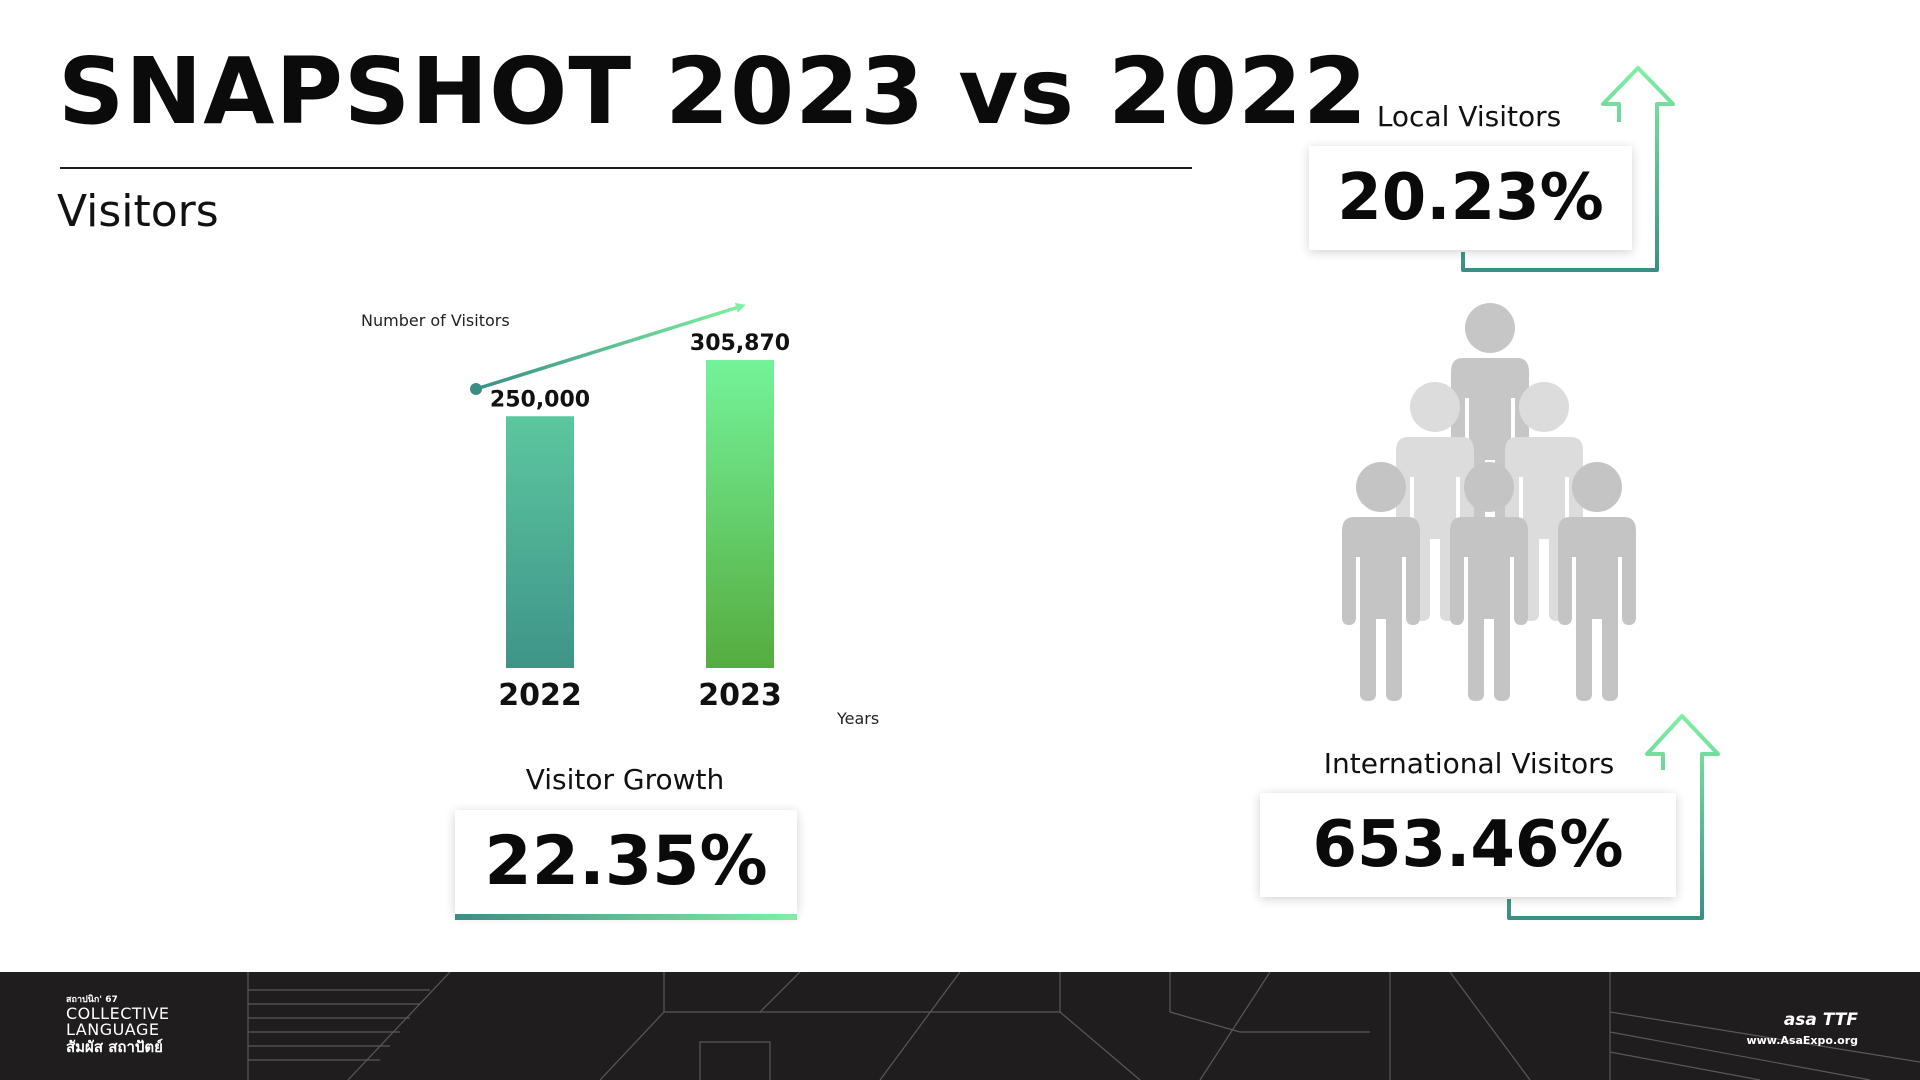 The height and width of the screenshot is (1080, 1920). I want to click on page-title: SNAPSHOT 2023 vs 2022, so click(713, 91).